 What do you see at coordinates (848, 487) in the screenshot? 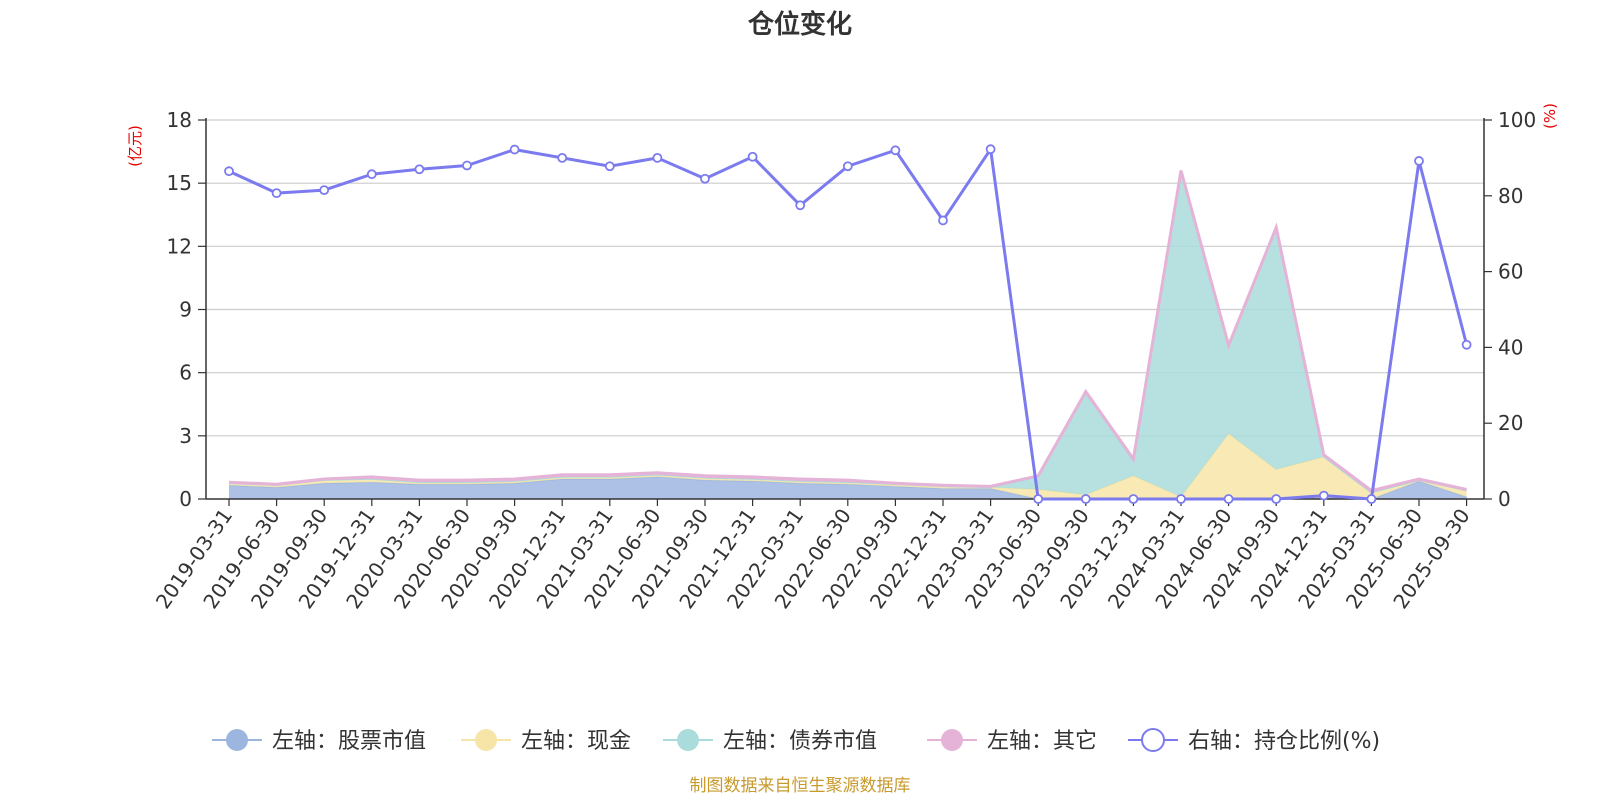
I see `area-左轴：股票市值` at bounding box center [848, 487].